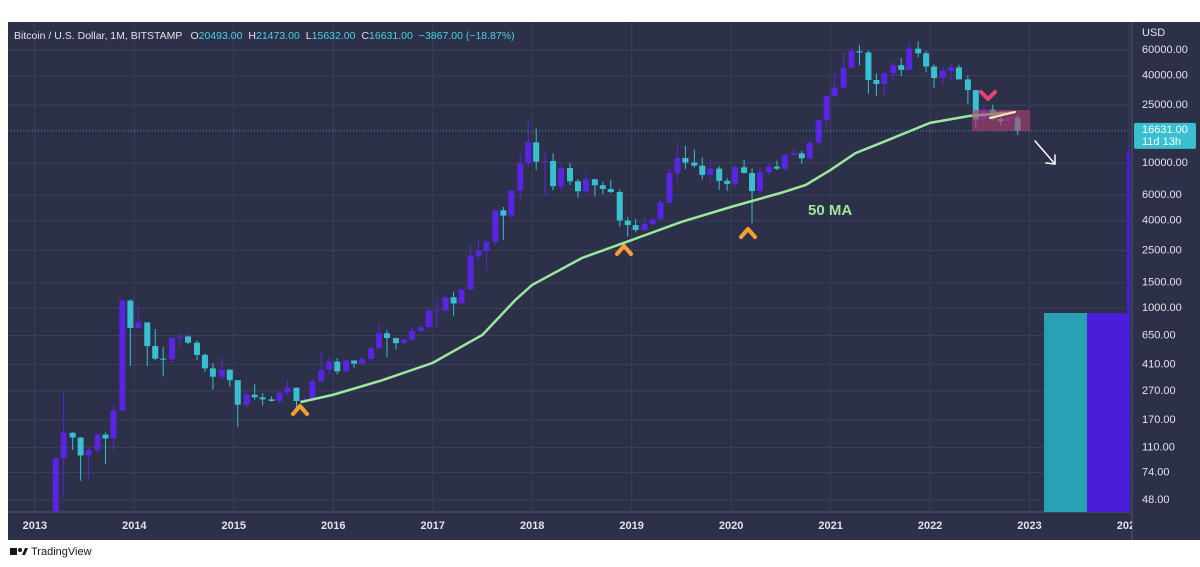 The image size is (1200, 567). Describe the element at coordinates (252, 36) in the screenshot. I see `ohlc-key: H` at that location.